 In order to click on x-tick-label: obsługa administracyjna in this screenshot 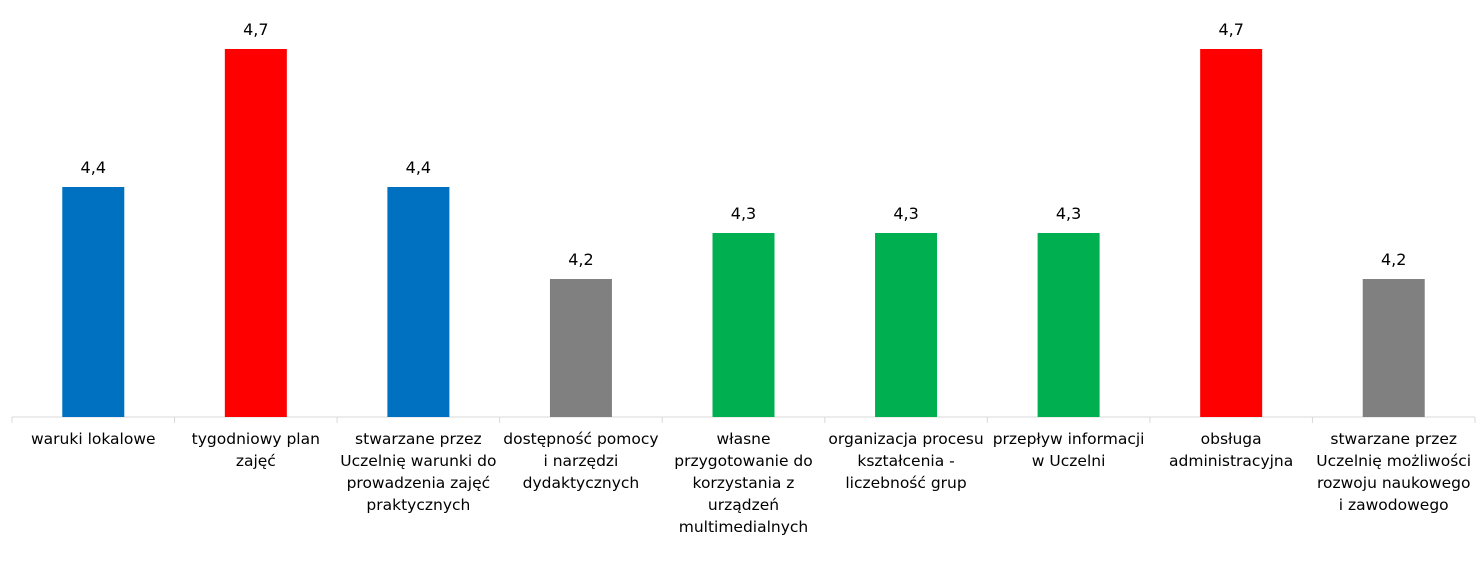, I will do `click(1231, 450)`.